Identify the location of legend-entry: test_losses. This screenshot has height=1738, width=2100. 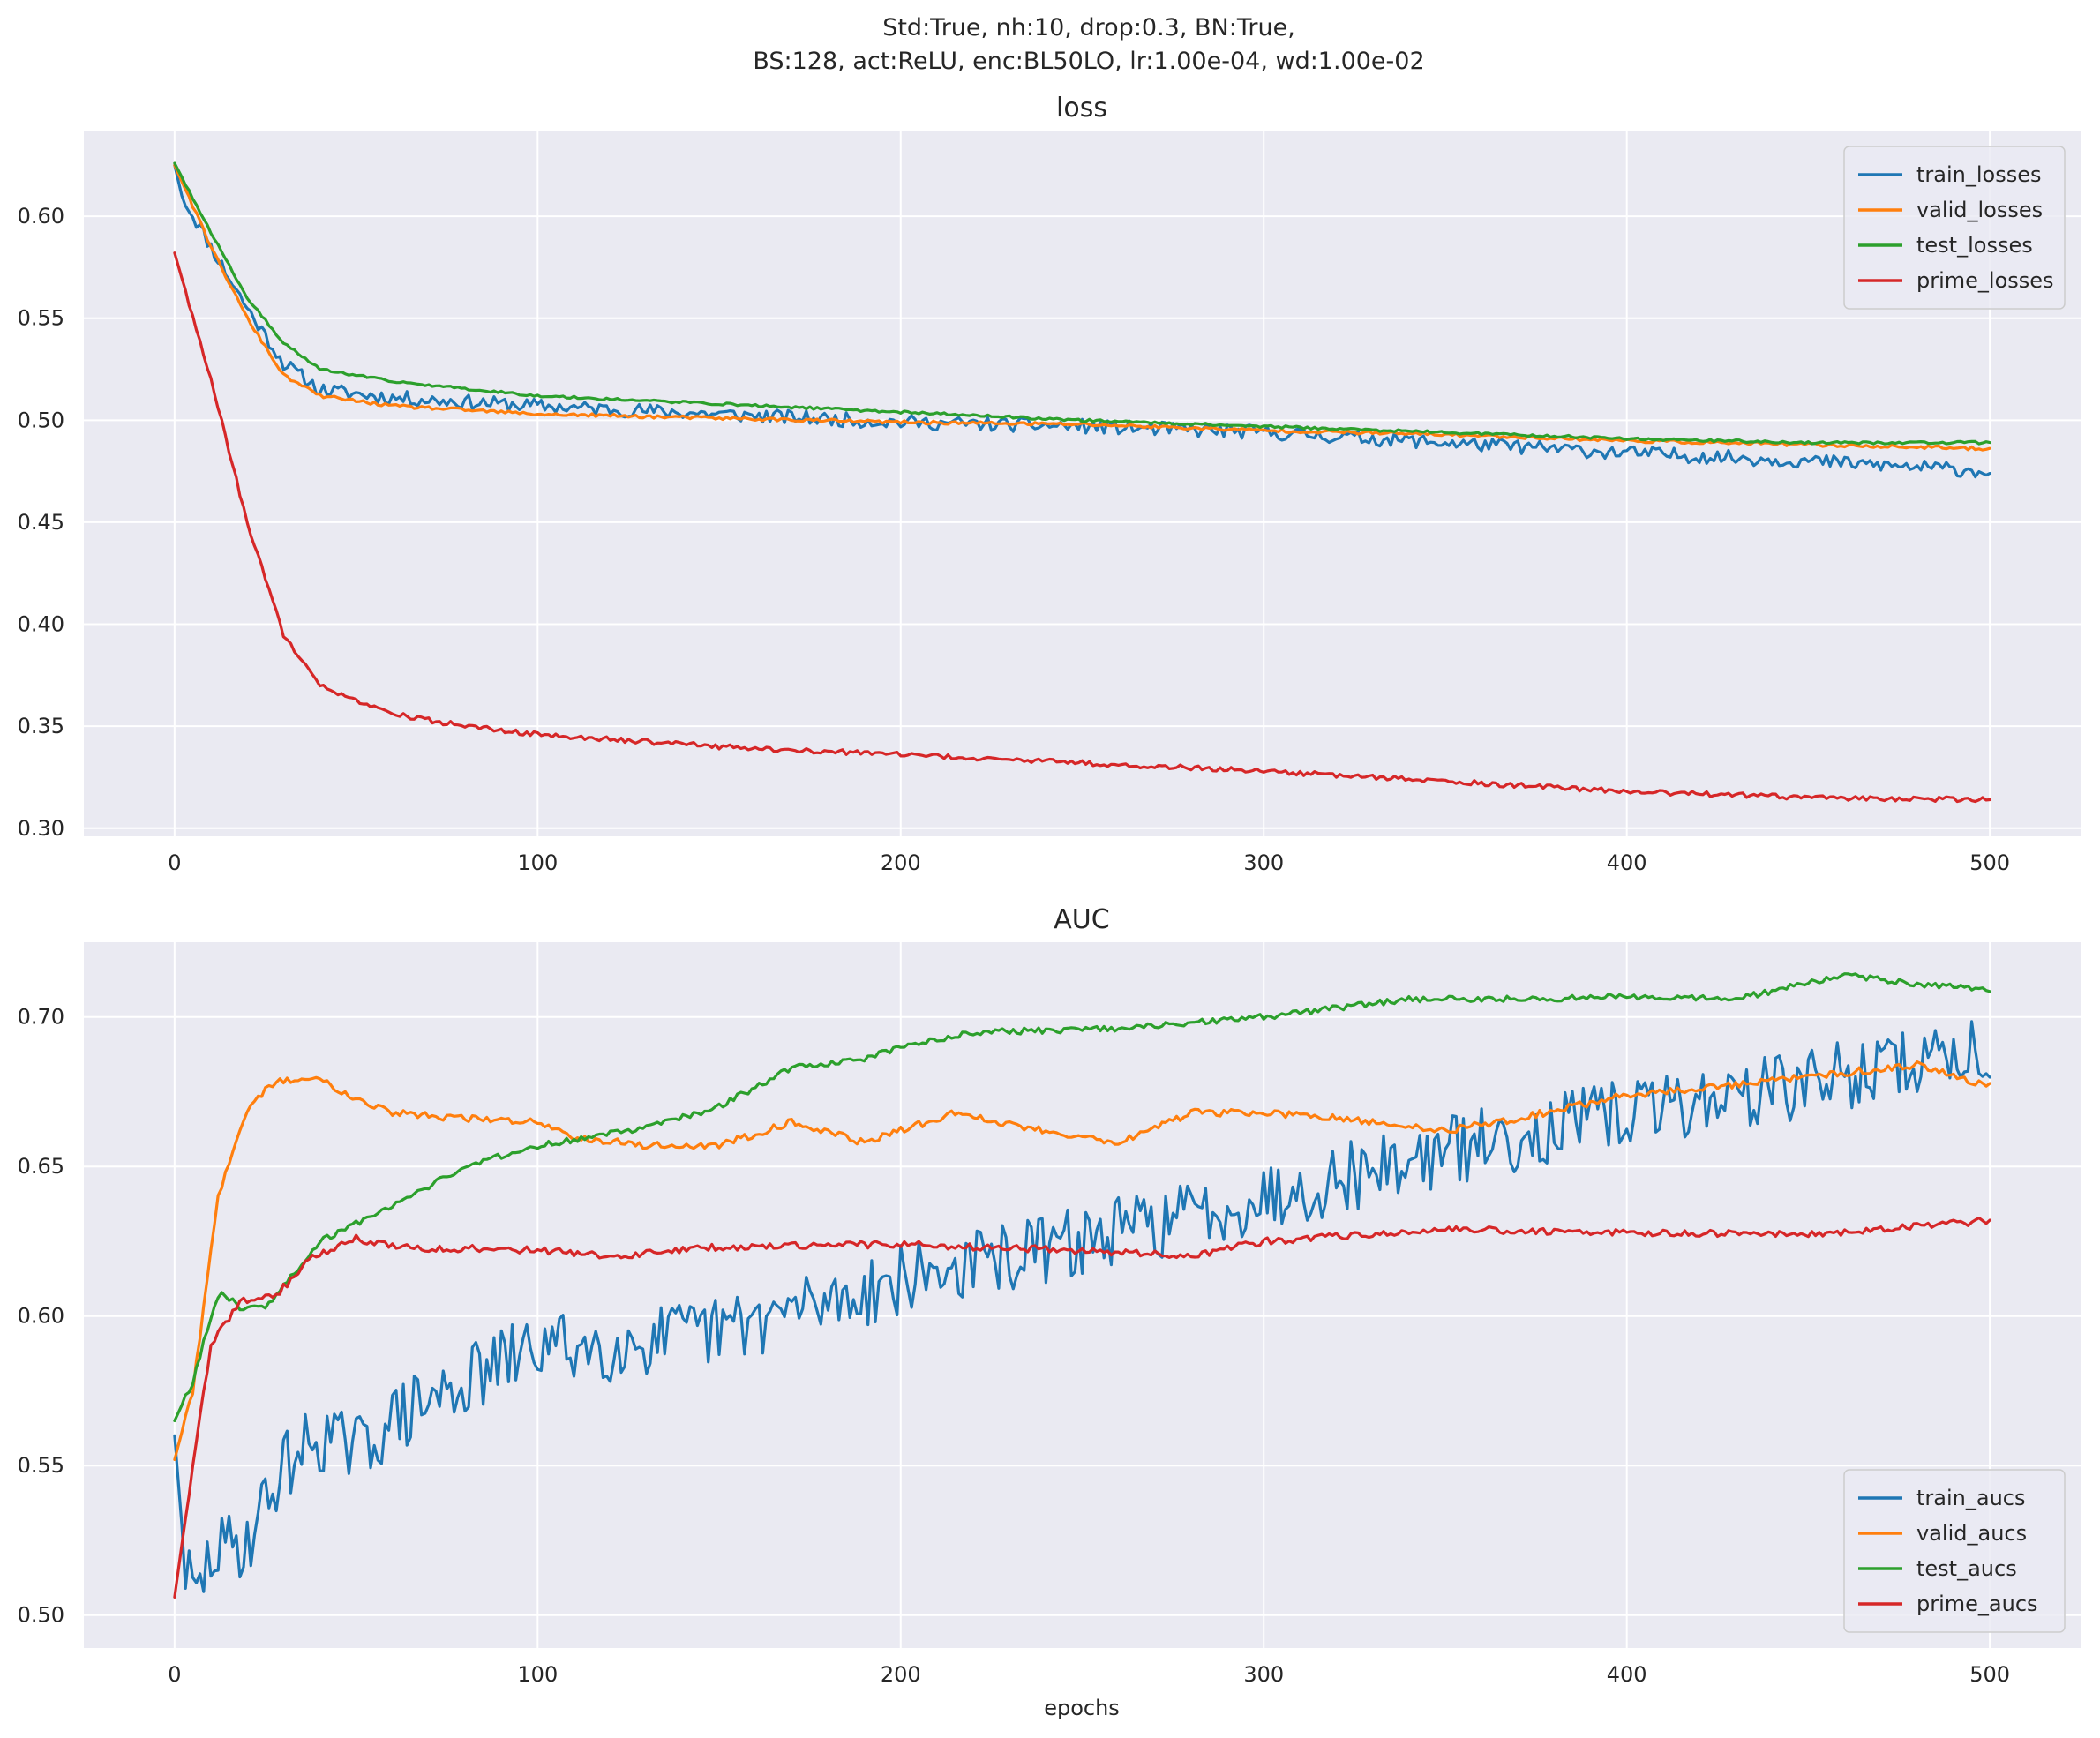
(1974, 245).